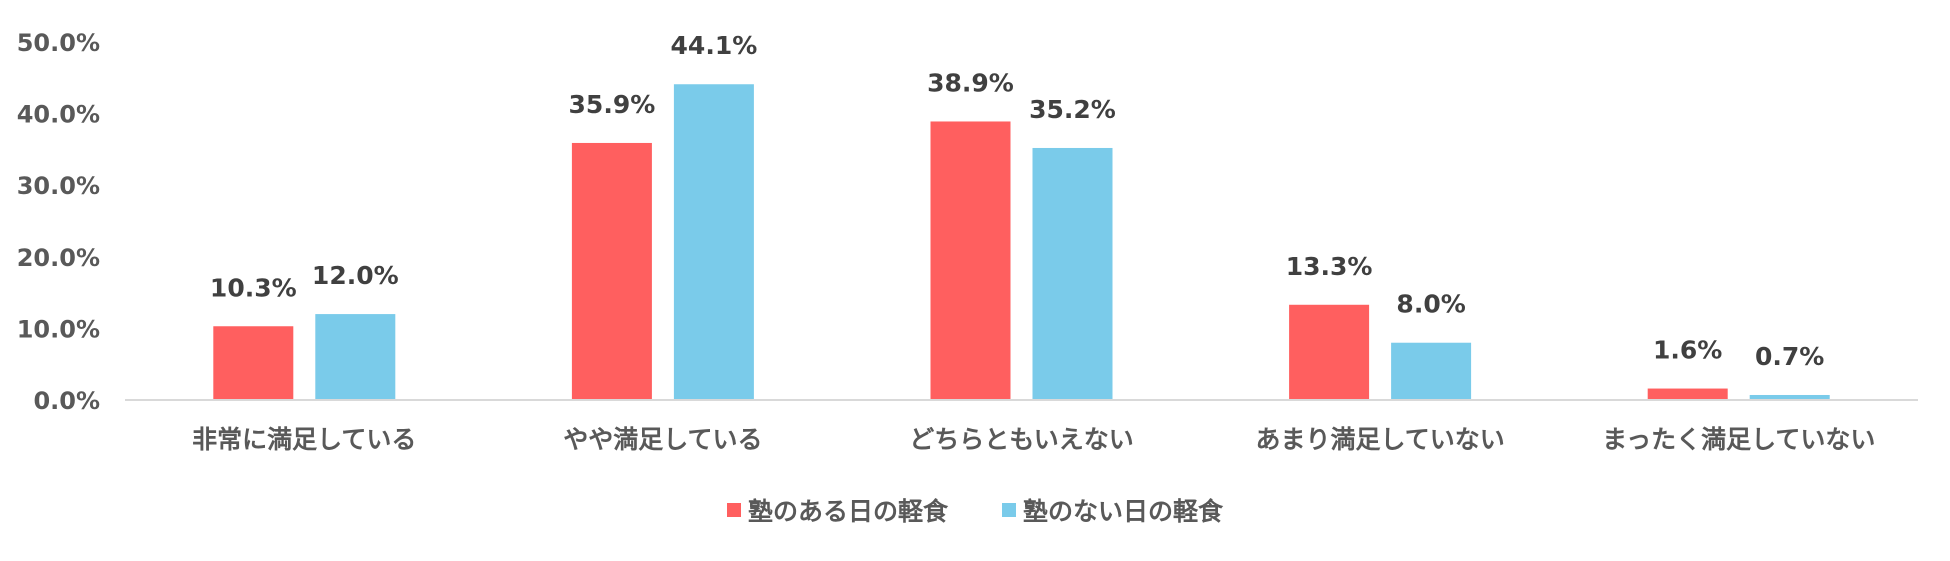  Describe the element at coordinates (1379, 439) in the screenshot. I see `x-category-label: あまり満足していない` at that location.